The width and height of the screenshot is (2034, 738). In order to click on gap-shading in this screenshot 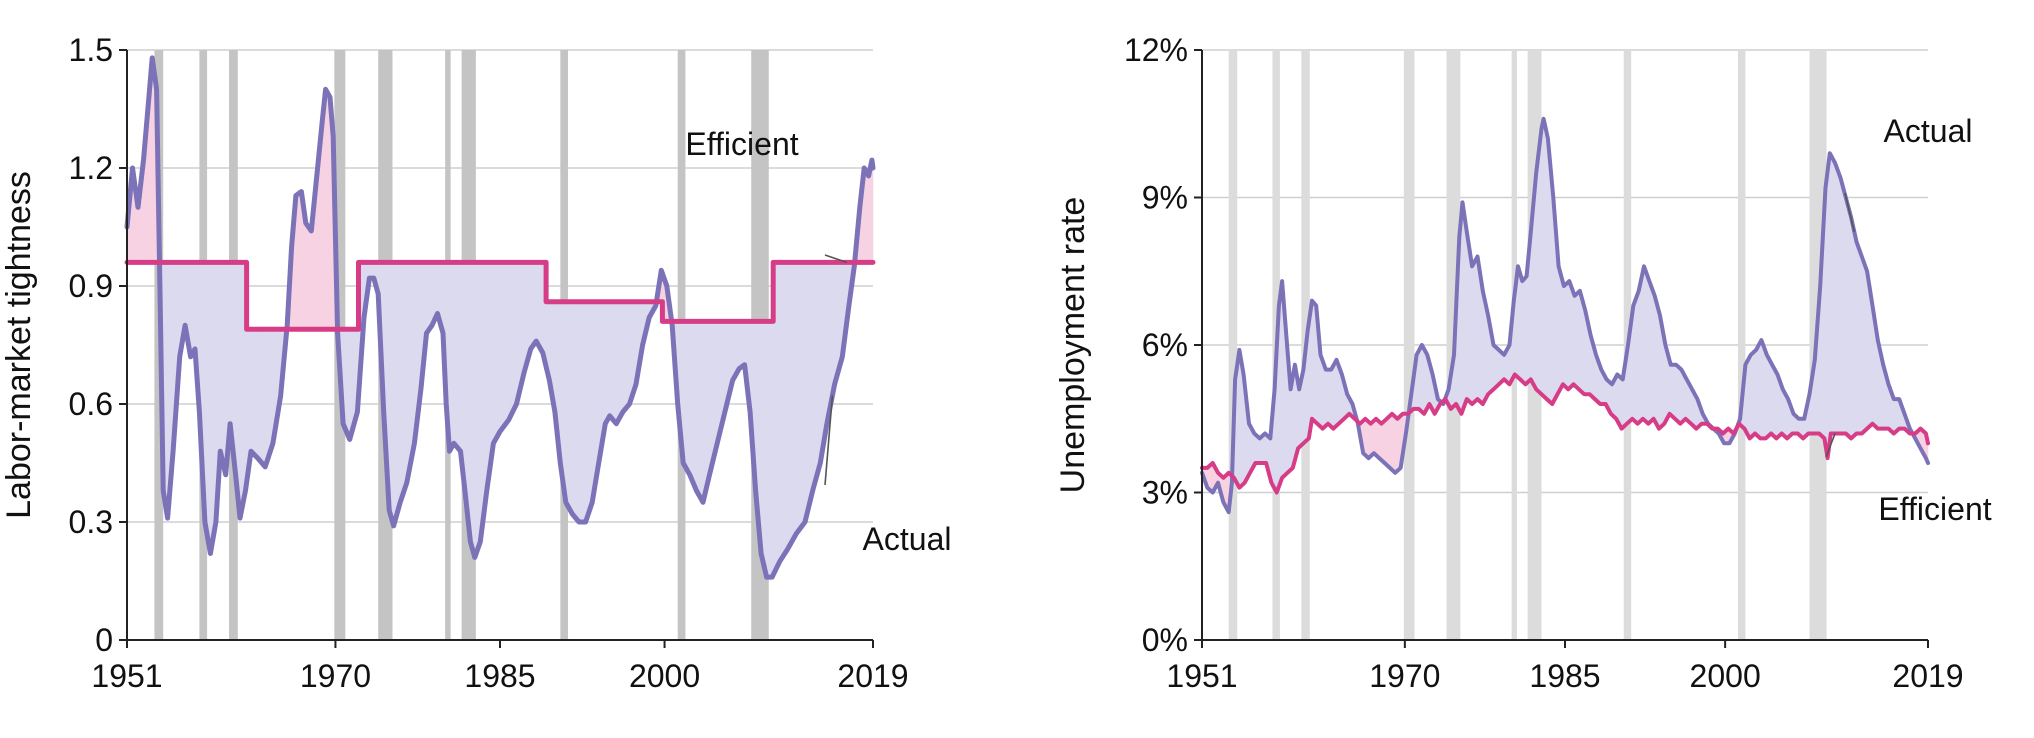, I will do `click(872, 211)`.